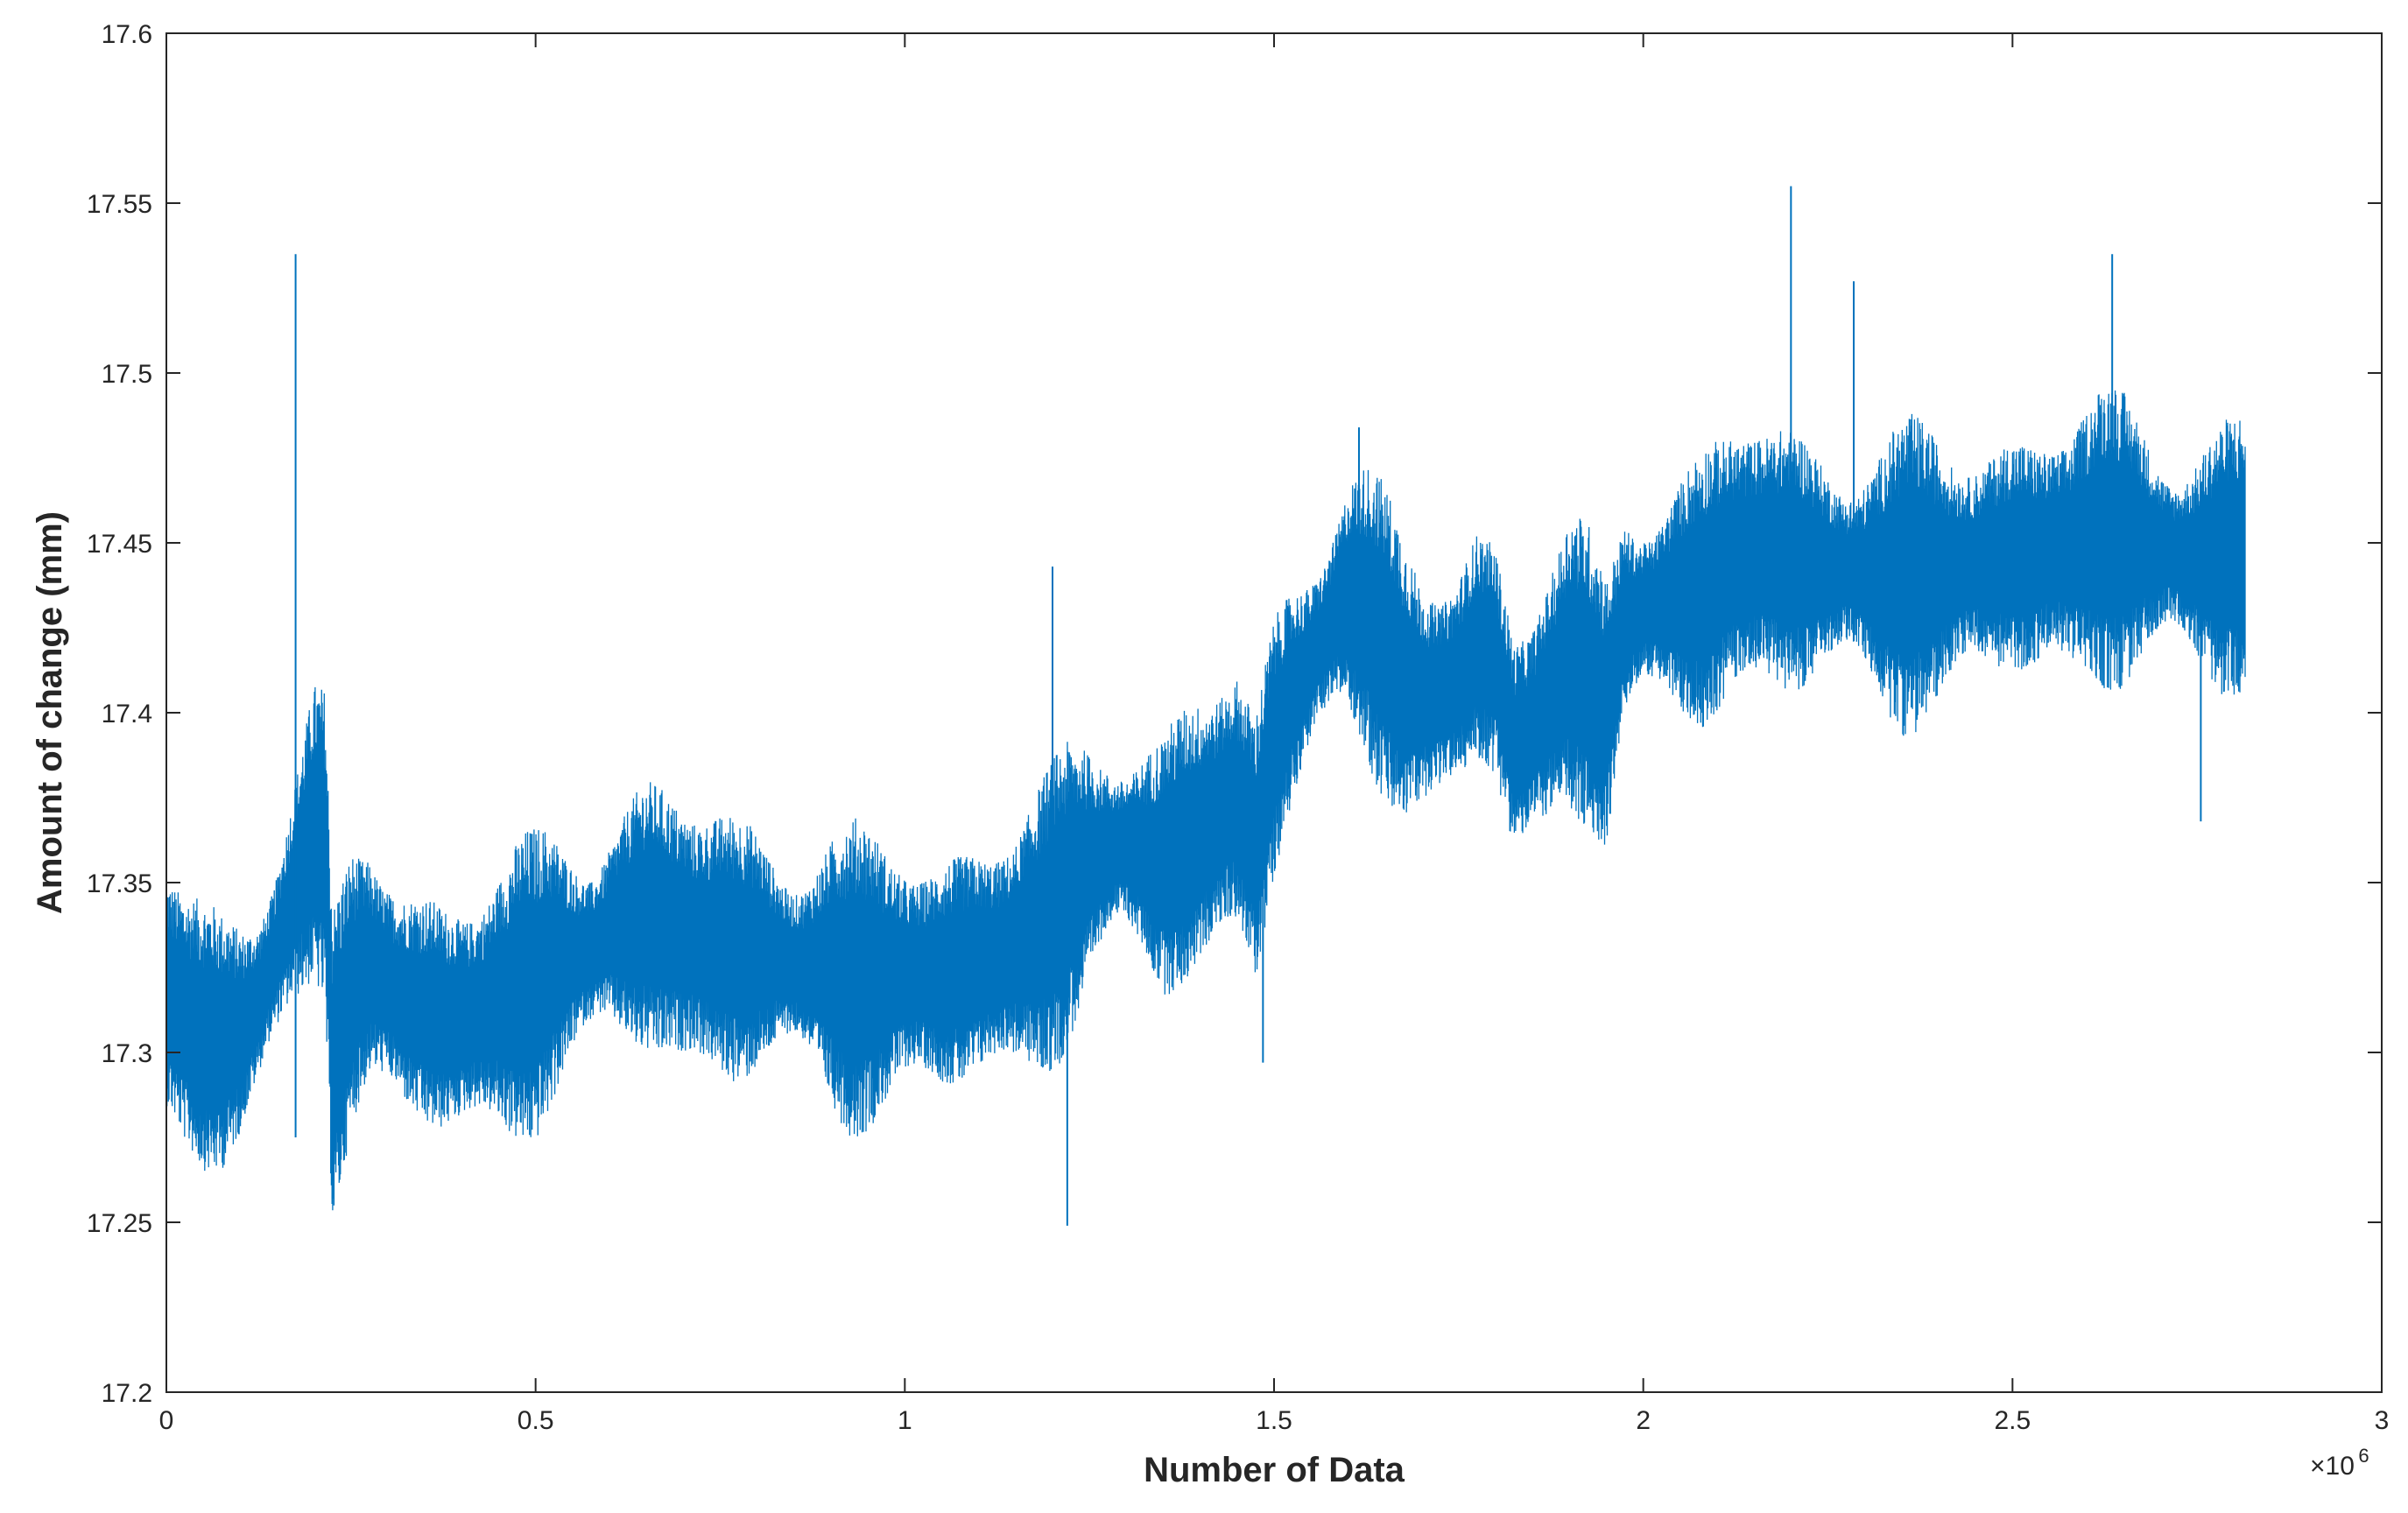 This screenshot has width=2408, height=1513. I want to click on x-axis-exponent-base: ×10, so click(2332, 1467).